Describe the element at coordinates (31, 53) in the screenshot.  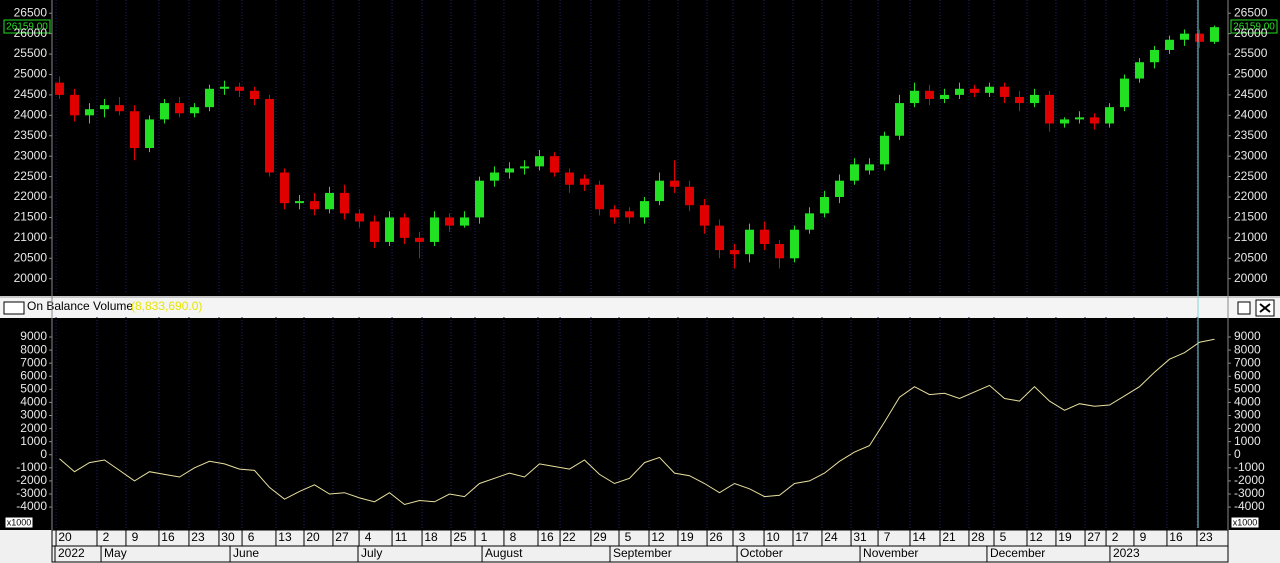
I see `y-tick-label: 25500` at that location.